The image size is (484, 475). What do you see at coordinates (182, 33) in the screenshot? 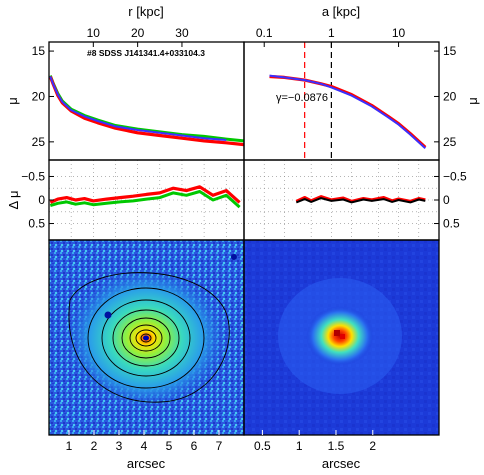
I see `x-tick-label: 30` at bounding box center [182, 33].